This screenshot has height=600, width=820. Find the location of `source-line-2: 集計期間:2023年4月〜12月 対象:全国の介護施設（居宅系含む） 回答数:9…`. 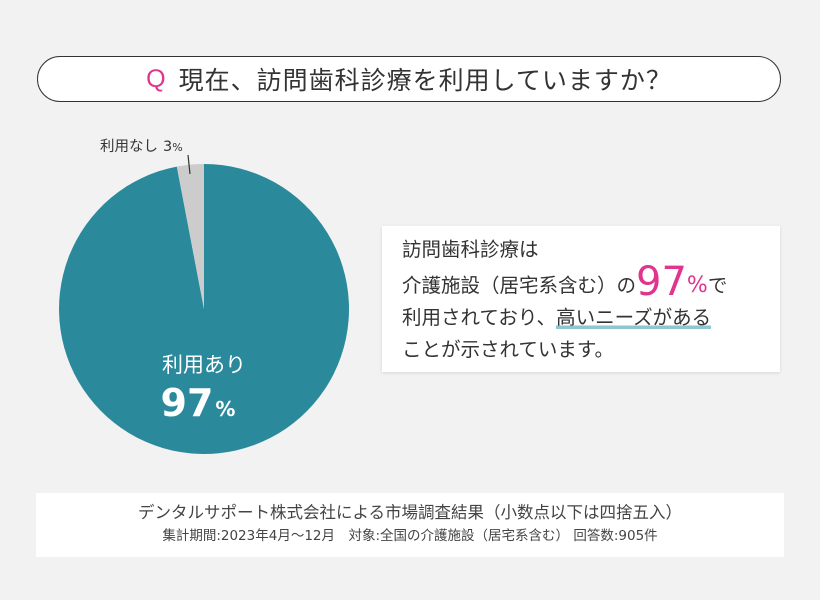

source-line-2: 集計期間:2023年4月〜12月 対象:全国の介護施設（居宅系含む） 回答数:9… is located at coordinates (410, 536).